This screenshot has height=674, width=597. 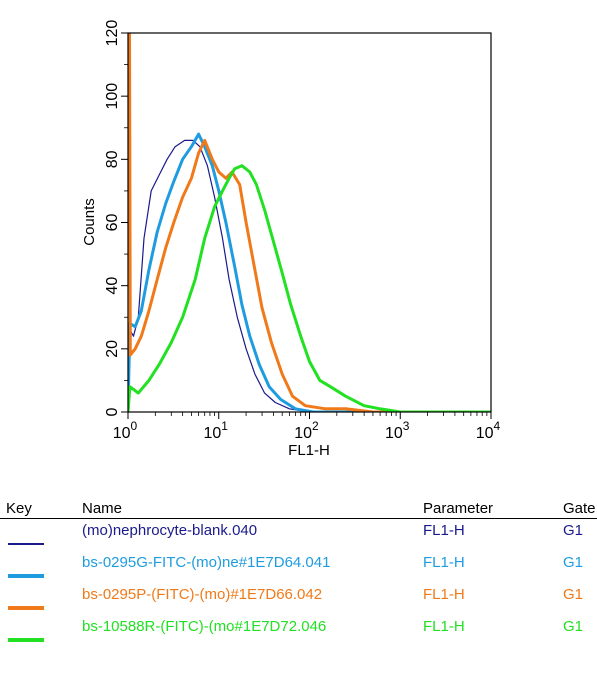 What do you see at coordinates (112, 411) in the screenshot?
I see `y-tick-label: 0` at bounding box center [112, 411].